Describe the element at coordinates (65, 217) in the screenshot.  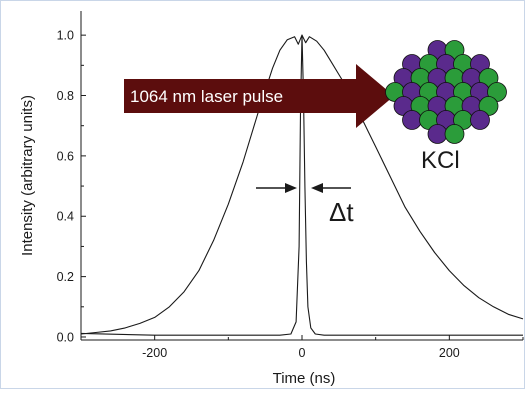
I see `y-tick-label: 0.4` at that location.